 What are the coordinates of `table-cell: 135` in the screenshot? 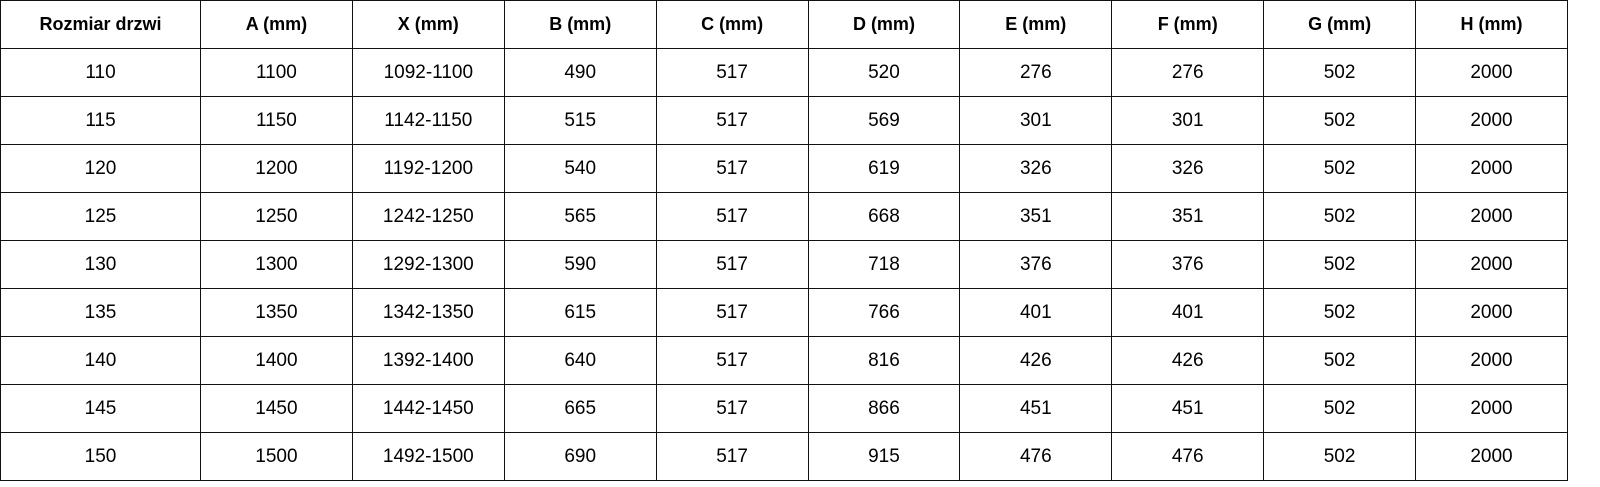 It's located at (100, 312).